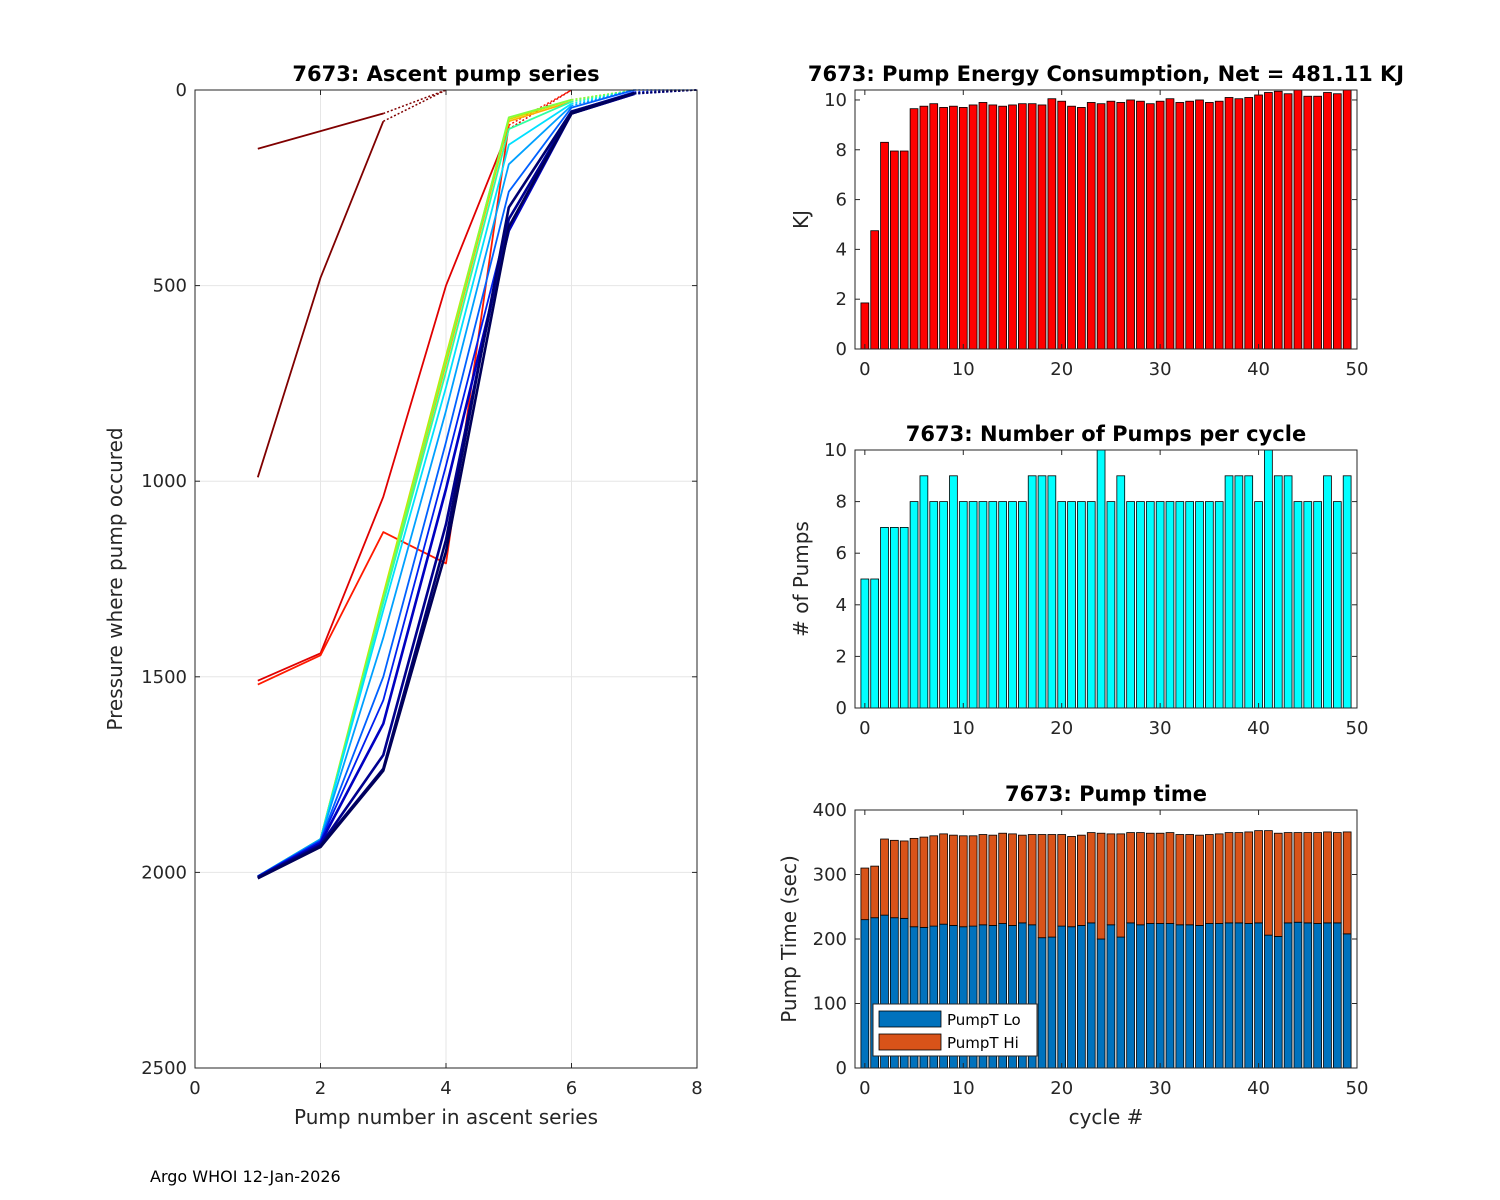  Describe the element at coordinates (1258, 1088) in the screenshot. I see `pumptime-xtick-label: 40` at that location.